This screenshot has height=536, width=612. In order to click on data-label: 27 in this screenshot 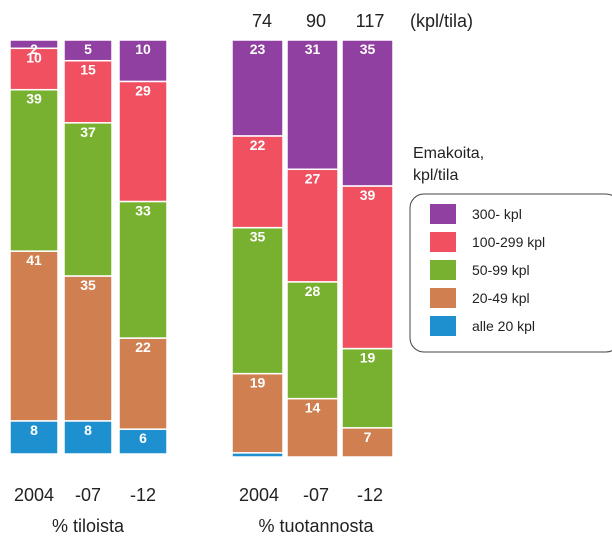, I will do `click(313, 178)`.